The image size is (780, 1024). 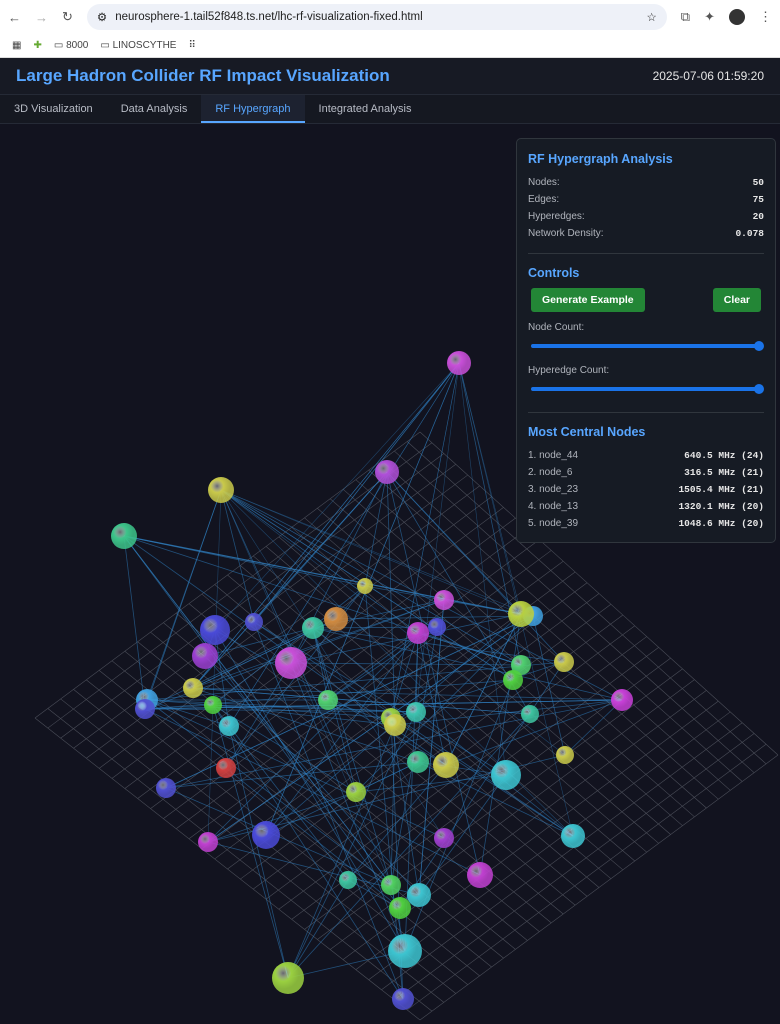 What do you see at coordinates (647, 346) in the screenshot?
I see `node-count-slider` at bounding box center [647, 346].